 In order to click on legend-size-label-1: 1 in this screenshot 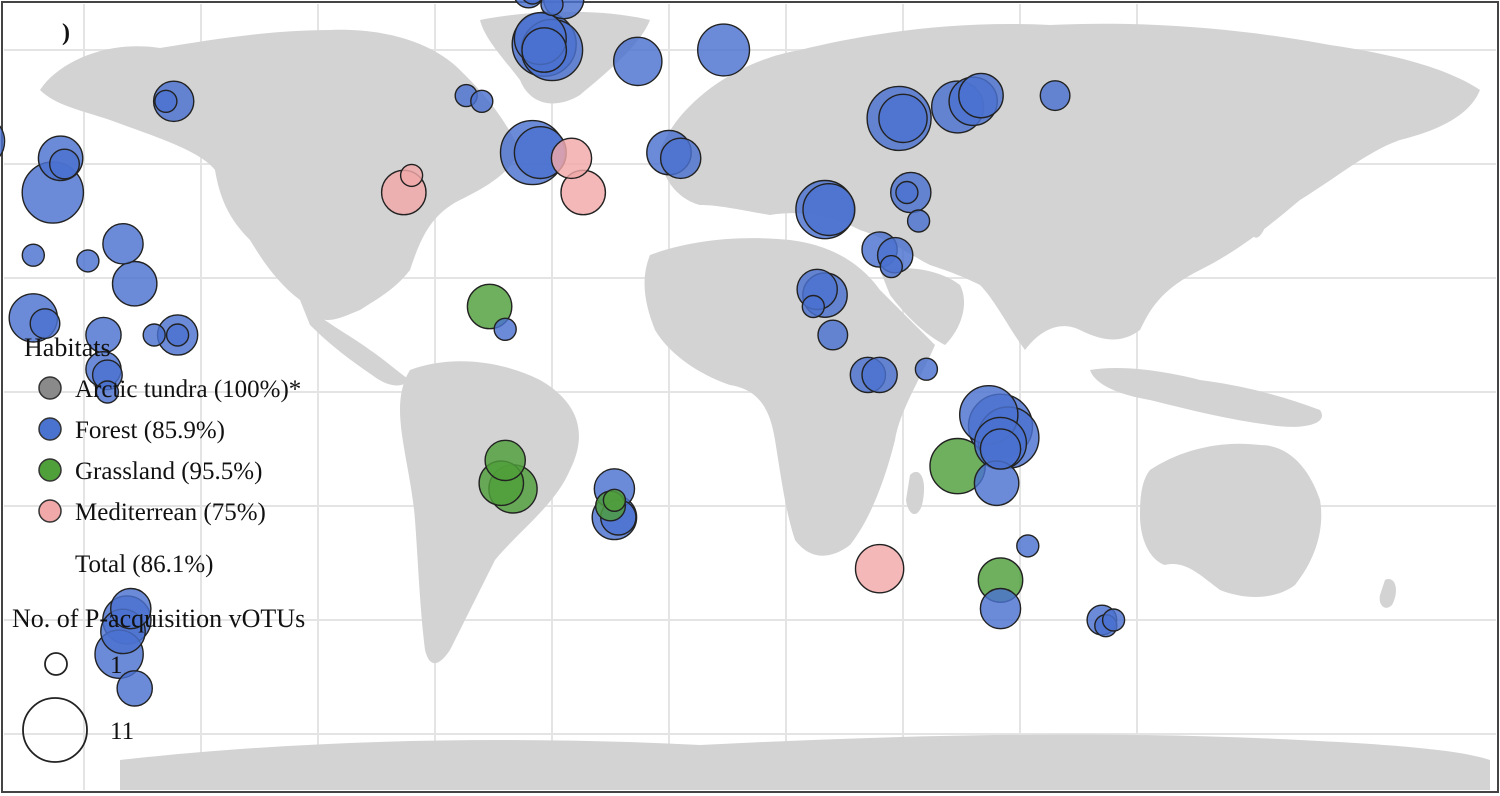, I will do `click(116, 665)`.